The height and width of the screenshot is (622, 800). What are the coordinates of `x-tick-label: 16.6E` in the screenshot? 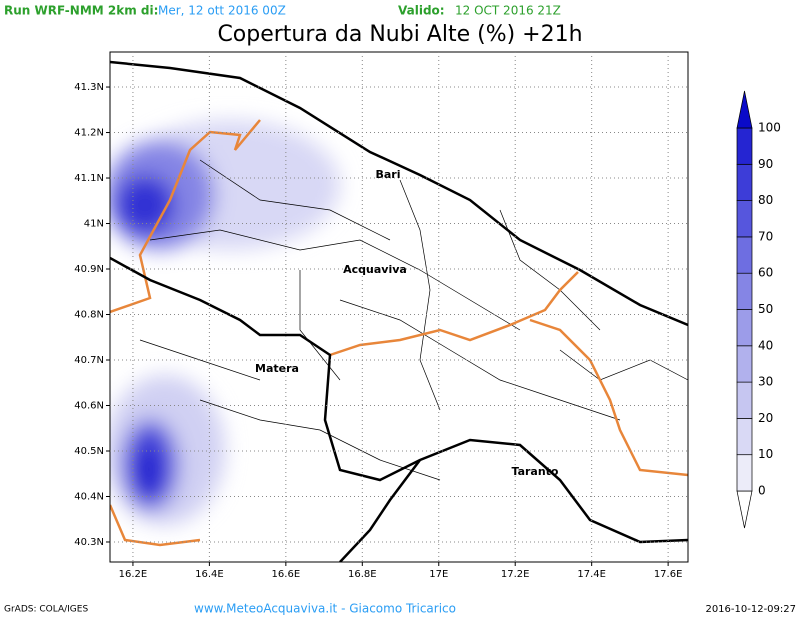 It's located at (286, 574).